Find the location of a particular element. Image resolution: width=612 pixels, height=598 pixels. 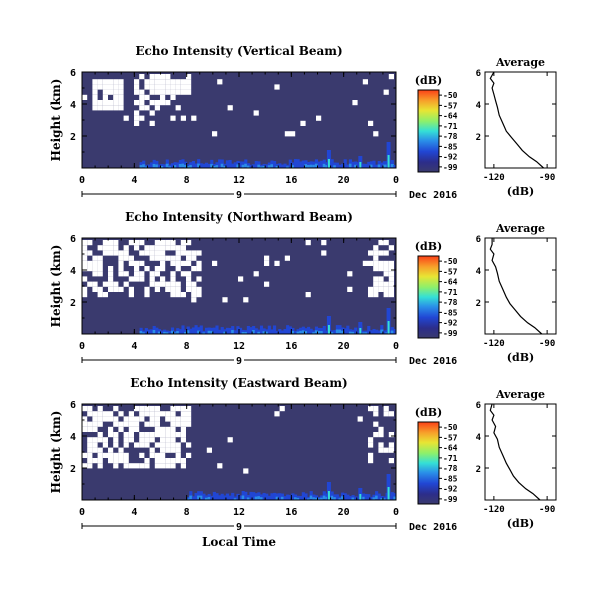

avg-y-tick-label: 6 is located at coordinates (478, 406).